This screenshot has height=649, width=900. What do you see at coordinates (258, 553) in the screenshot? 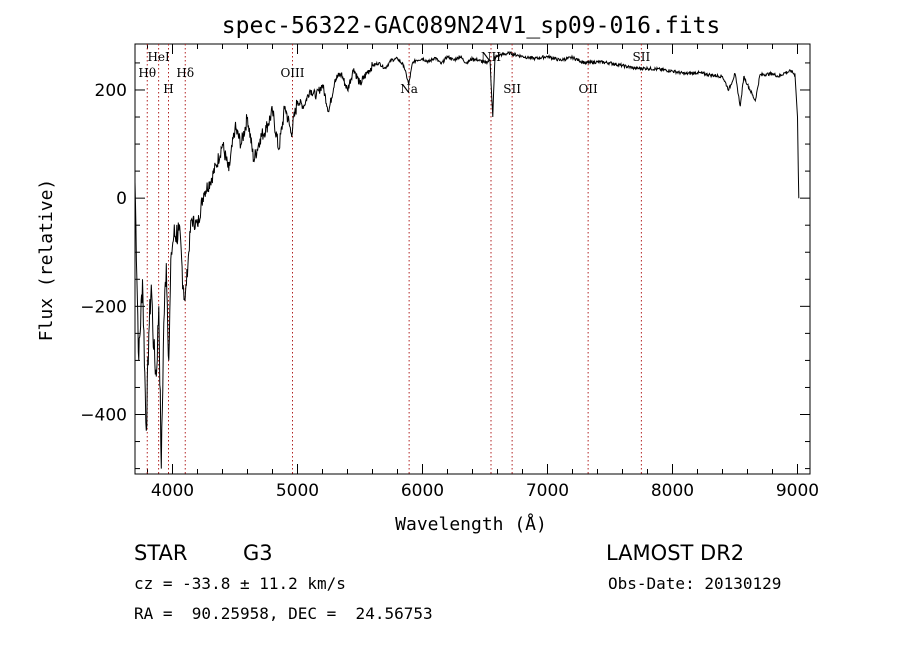
I see `object-subclass: G3` at bounding box center [258, 553].